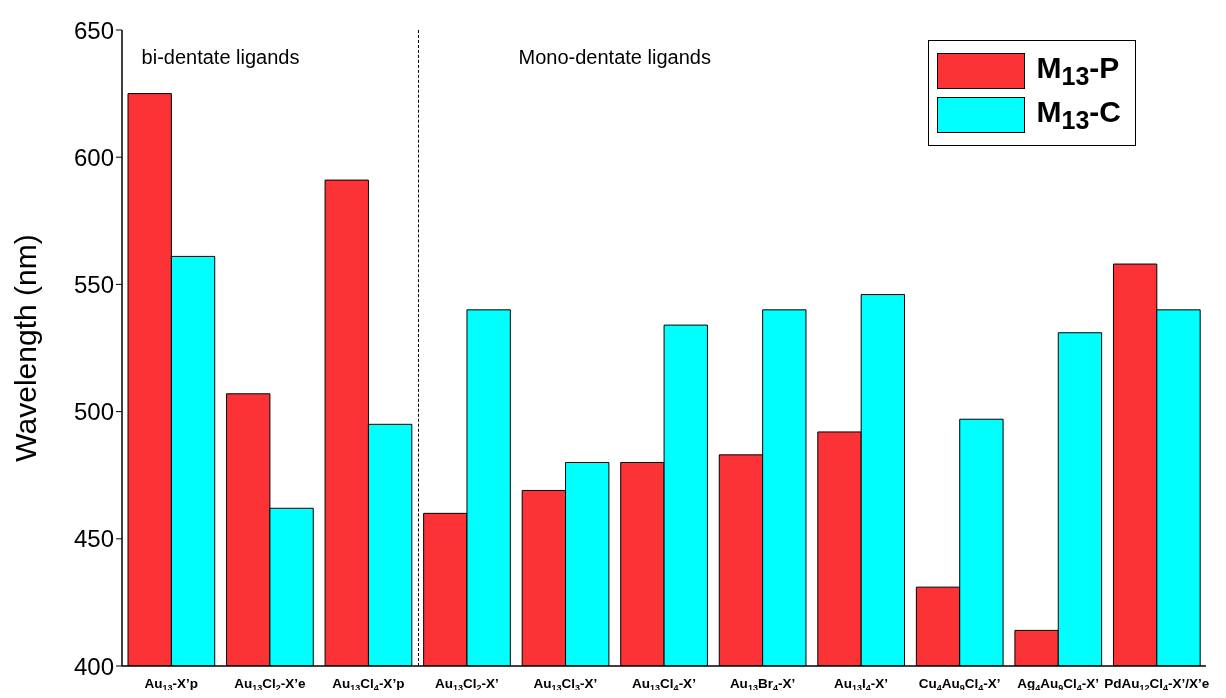 The width and height of the screenshot is (1226, 698). Describe the element at coordinates (220, 57) in the screenshot. I see `annotation: bi-dentate ligands` at that location.